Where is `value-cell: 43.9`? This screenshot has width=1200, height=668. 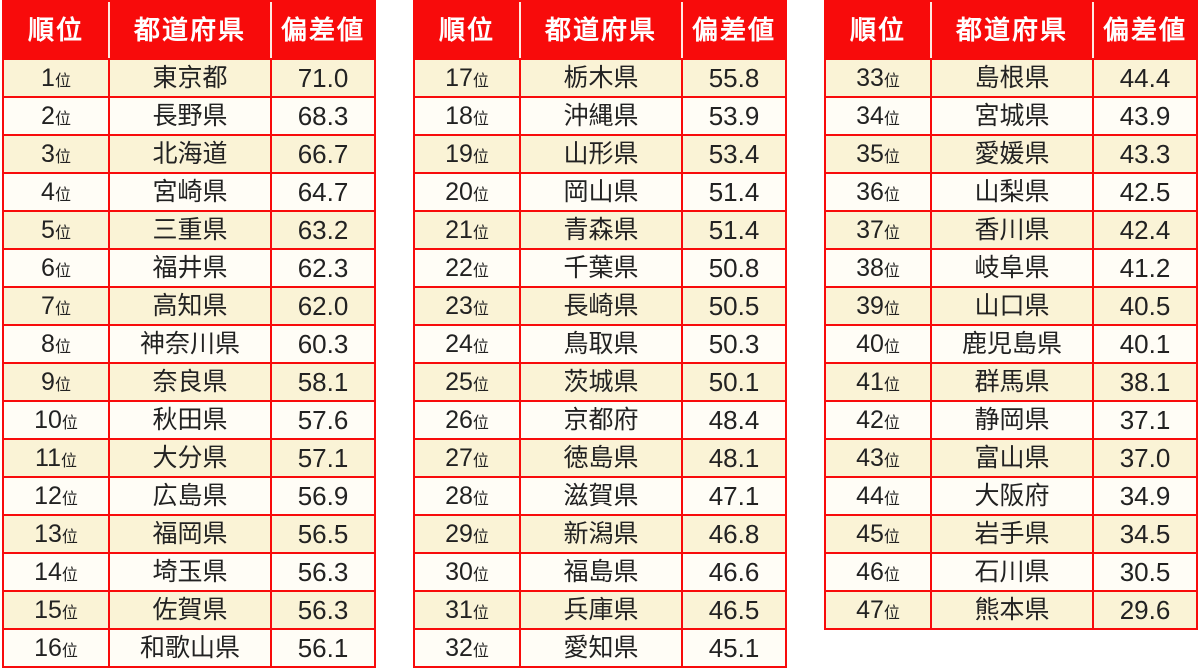 value-cell: 43.9 is located at coordinates (1144, 116).